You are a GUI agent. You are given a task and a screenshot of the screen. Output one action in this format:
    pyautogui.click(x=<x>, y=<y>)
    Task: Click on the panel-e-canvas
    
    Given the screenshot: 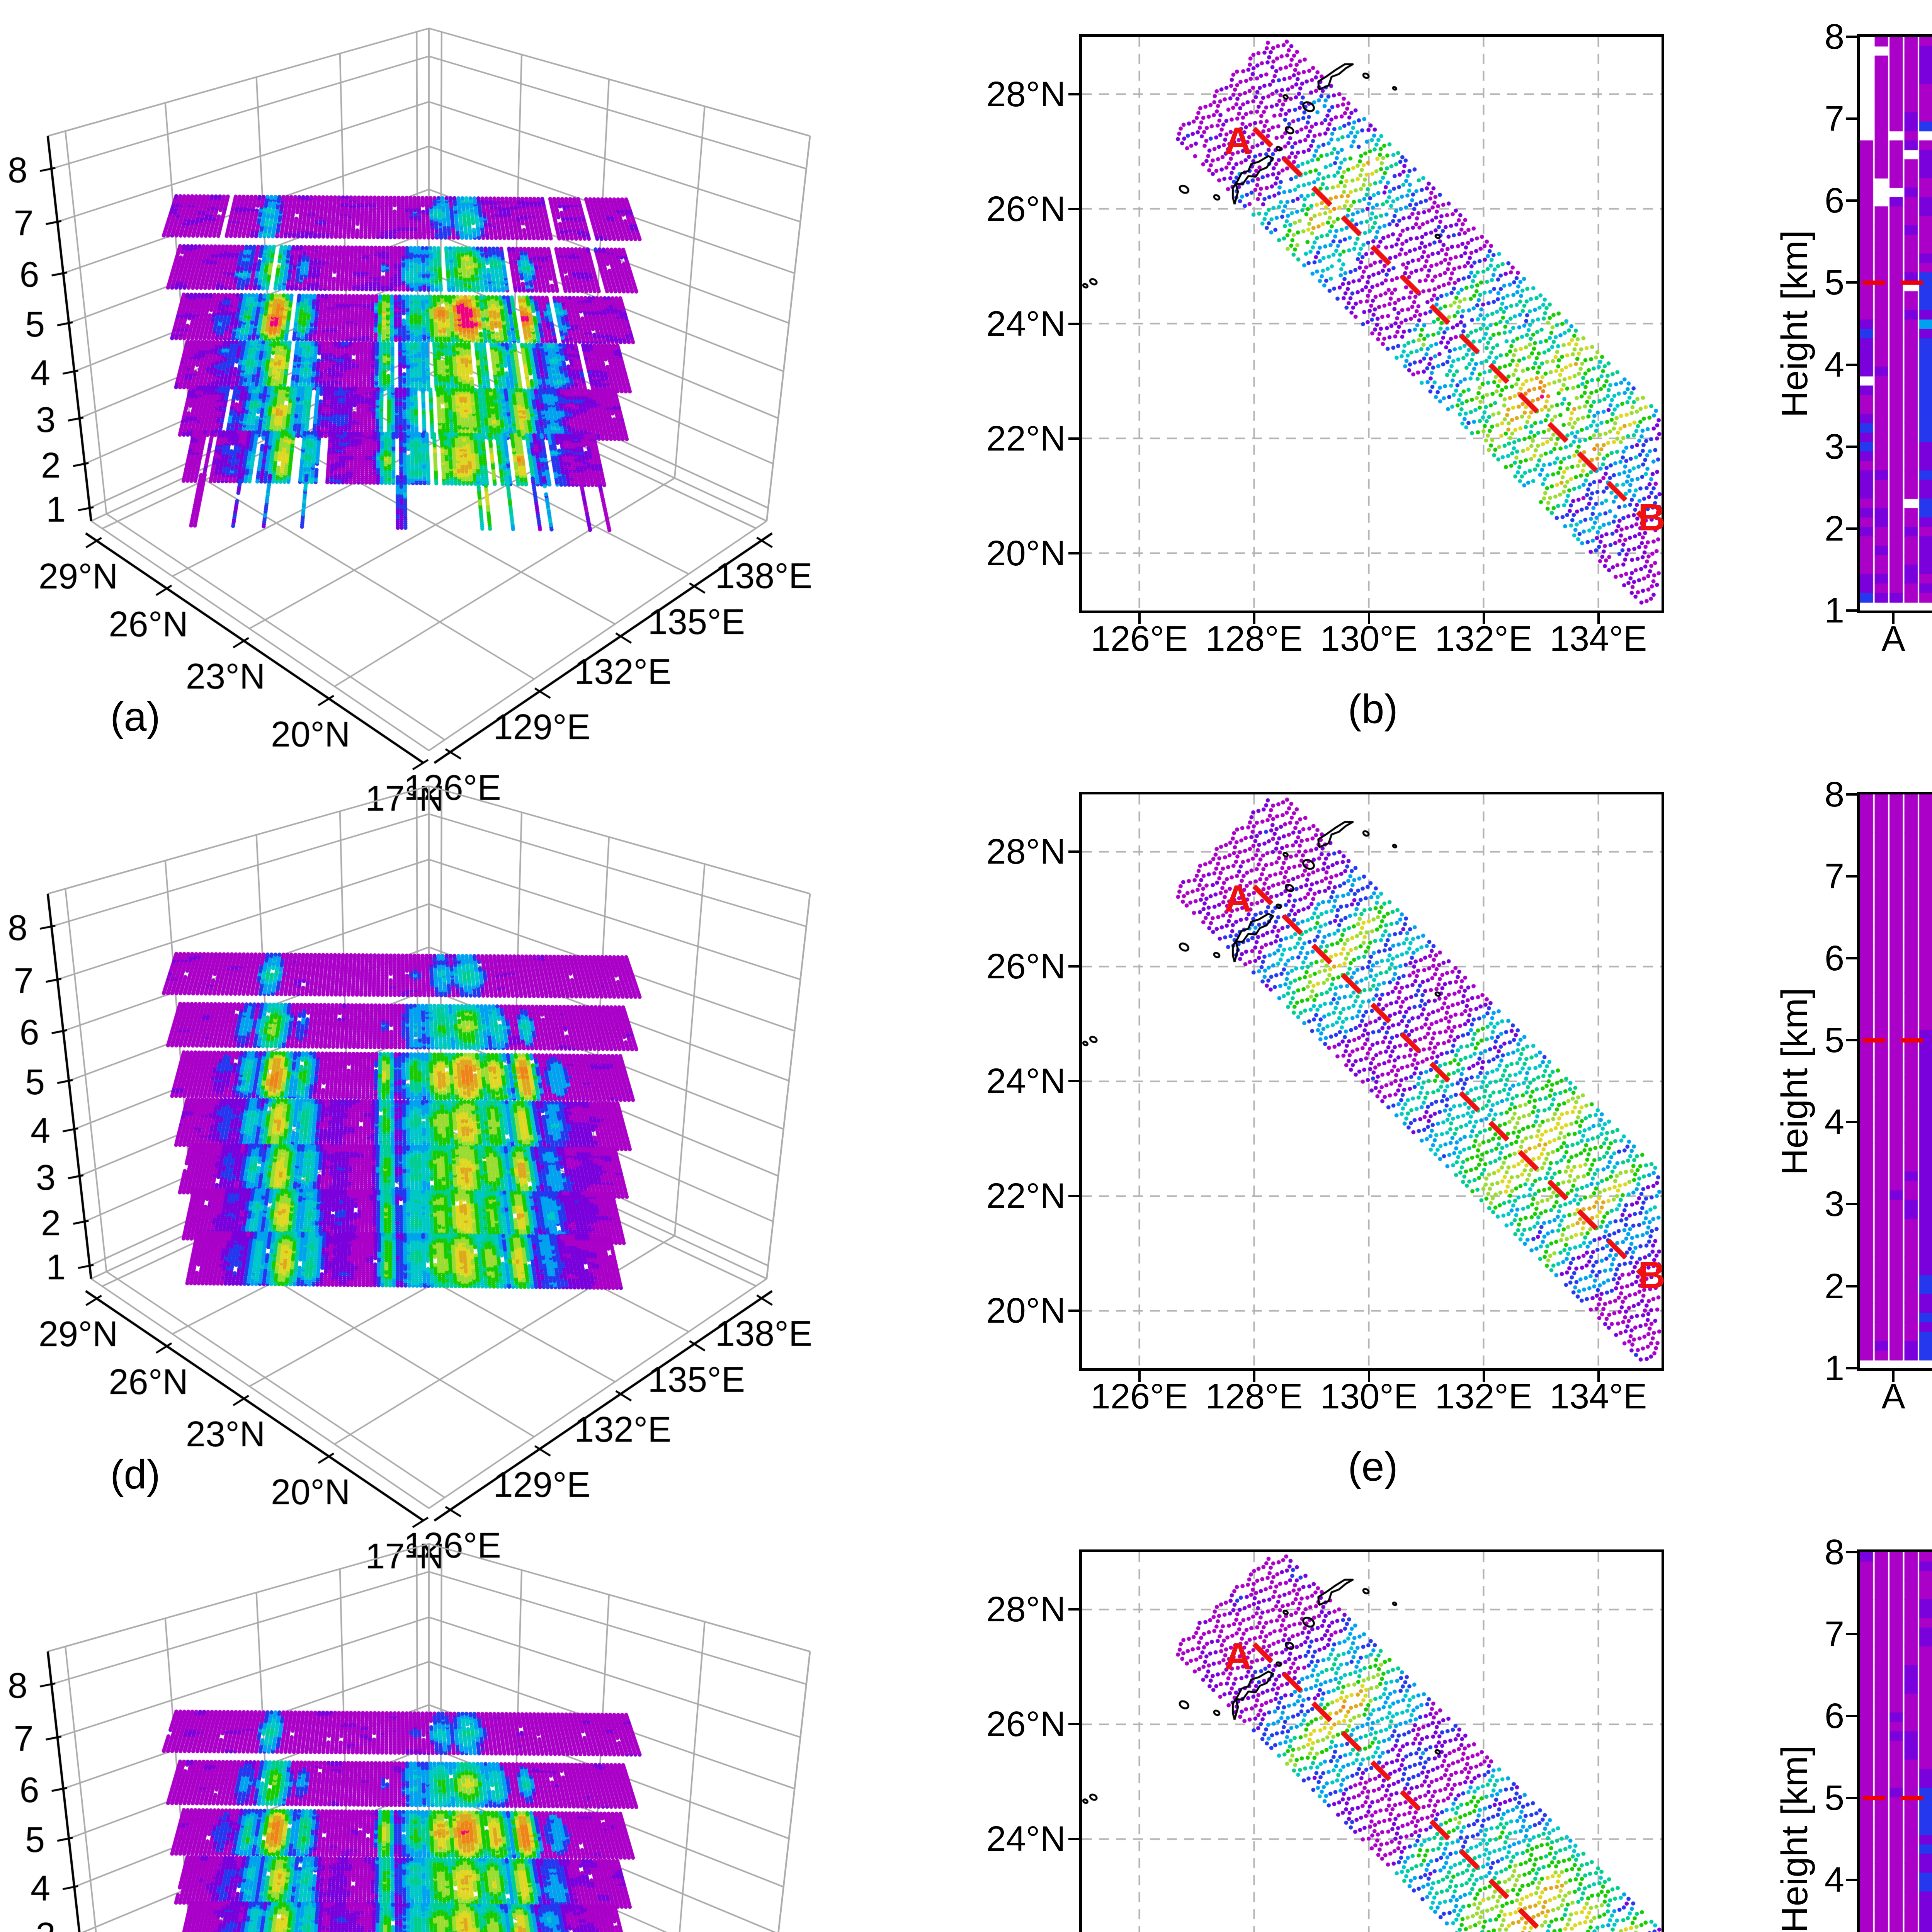 What is the action you would take?
    pyautogui.click(x=1372, y=1081)
    